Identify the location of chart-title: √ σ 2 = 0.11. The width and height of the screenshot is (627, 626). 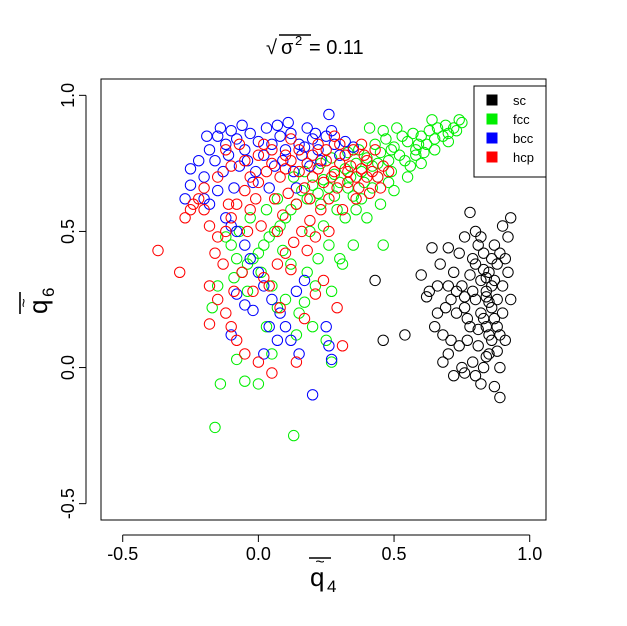
(315, 46).